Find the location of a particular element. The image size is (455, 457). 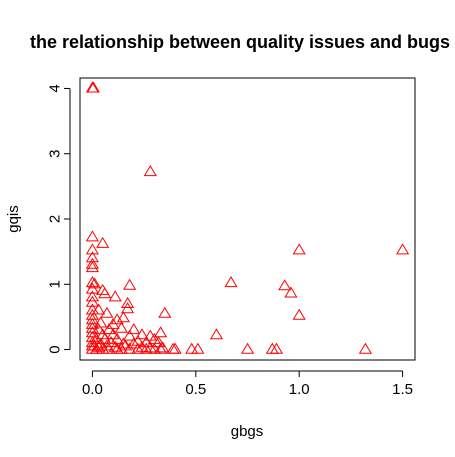

y-axis: 0 1 2 3 4 is located at coordinates (59, 219).